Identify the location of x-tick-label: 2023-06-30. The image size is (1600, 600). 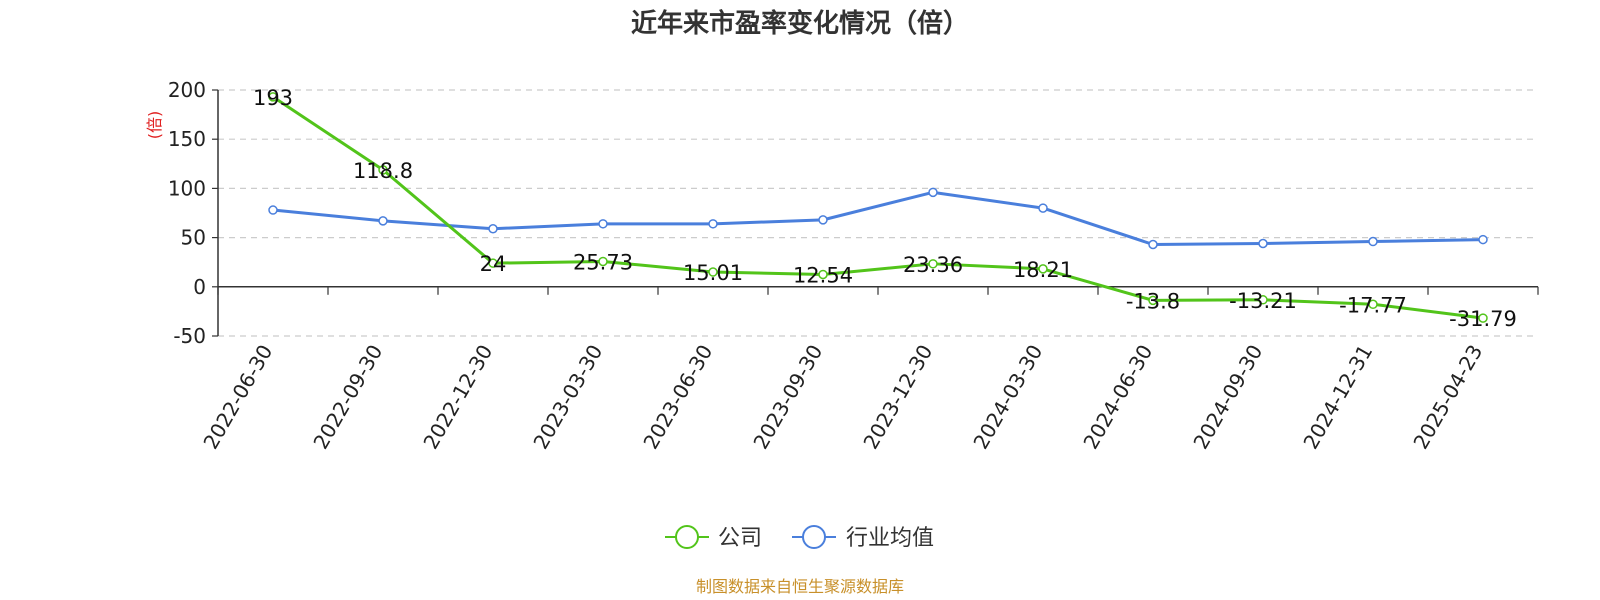
(677, 397).